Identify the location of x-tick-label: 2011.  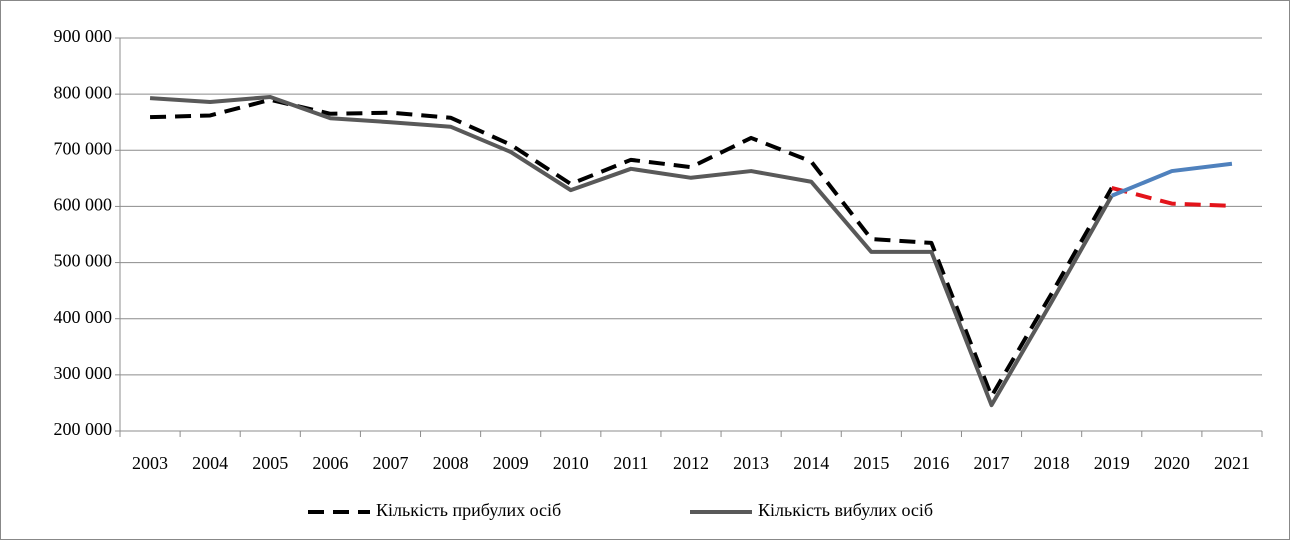
(630, 463).